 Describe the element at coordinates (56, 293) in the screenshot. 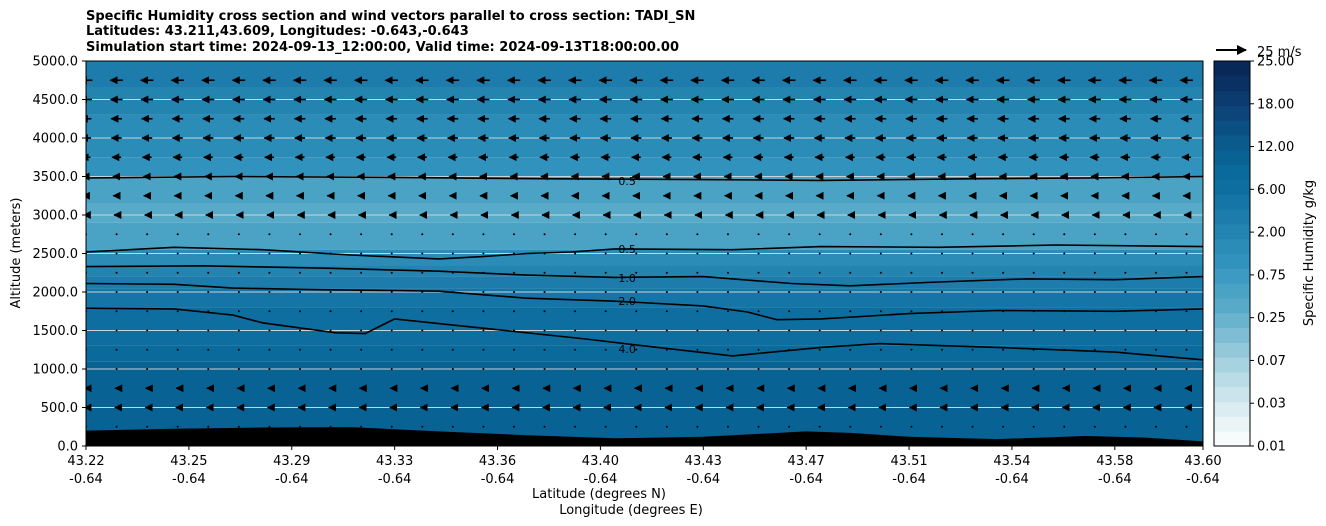

I see `y-tick-label: 2000.0` at that location.